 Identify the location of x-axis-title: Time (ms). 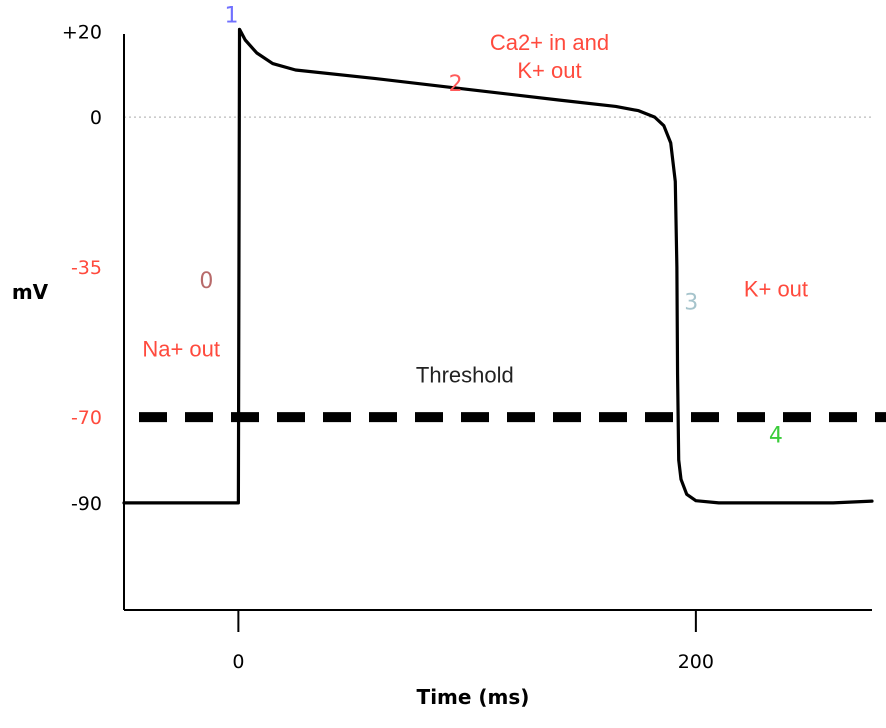
(473, 697).